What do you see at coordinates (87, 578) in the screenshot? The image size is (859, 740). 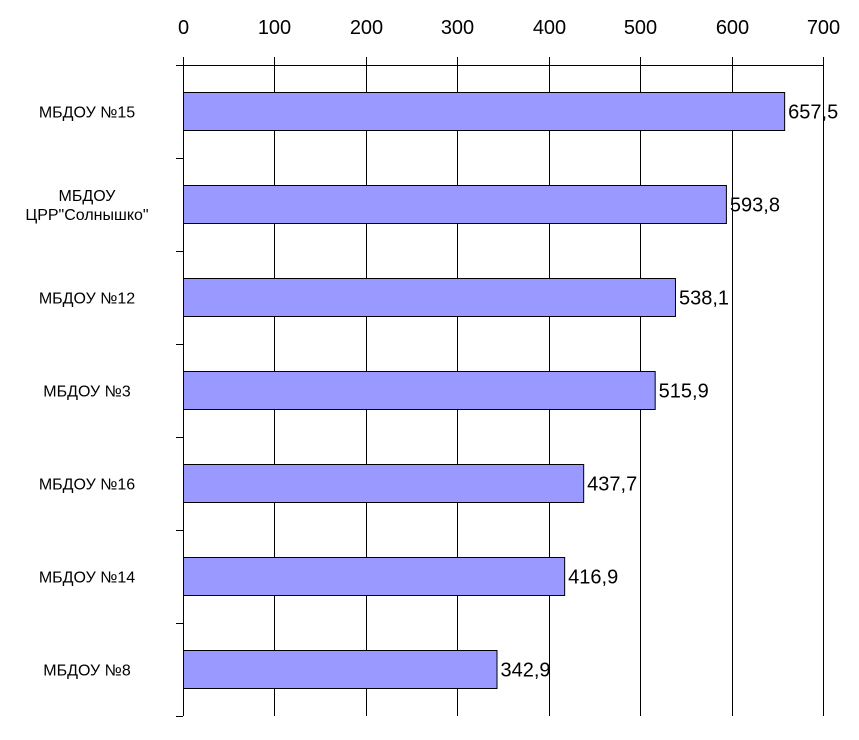 I see `category-label: МБДОУ №14` at bounding box center [87, 578].